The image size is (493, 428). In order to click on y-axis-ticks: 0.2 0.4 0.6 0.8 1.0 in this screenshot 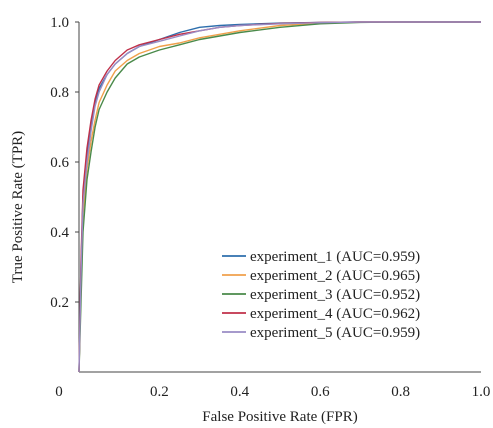, I will do `click(64, 163)`.